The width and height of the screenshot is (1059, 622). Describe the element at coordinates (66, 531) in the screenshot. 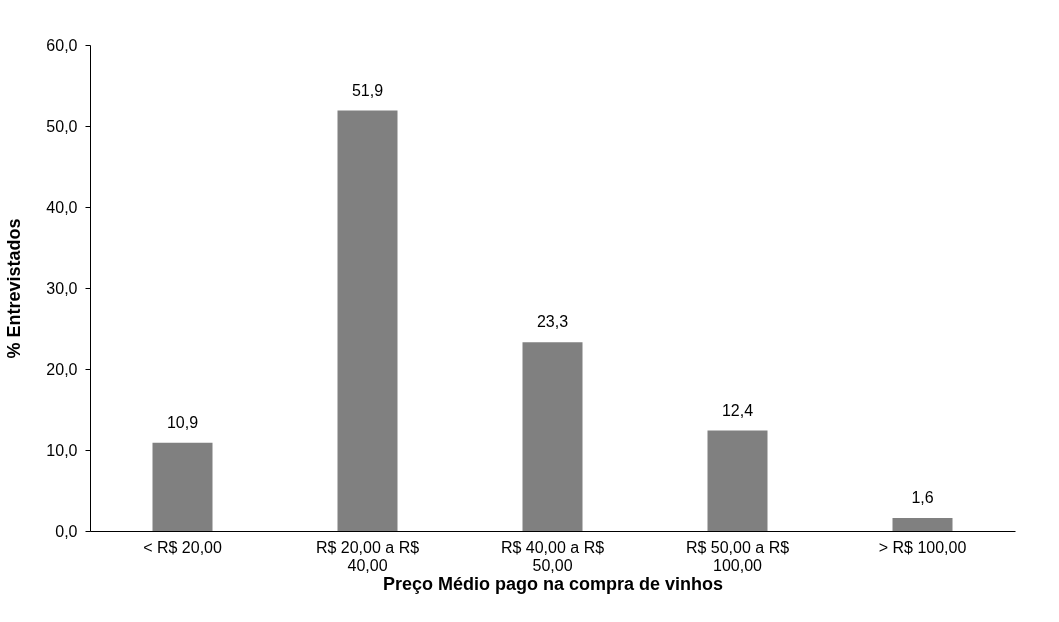

I see `y-tick-label: 0,0` at that location.